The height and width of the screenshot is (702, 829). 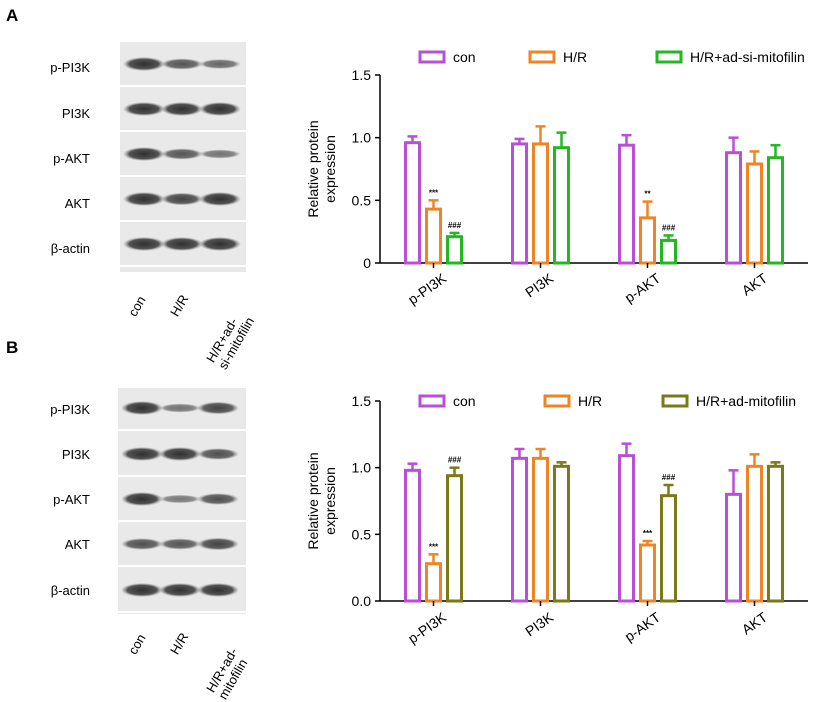 I want to click on blot-image-b, so click(x=182, y=501).